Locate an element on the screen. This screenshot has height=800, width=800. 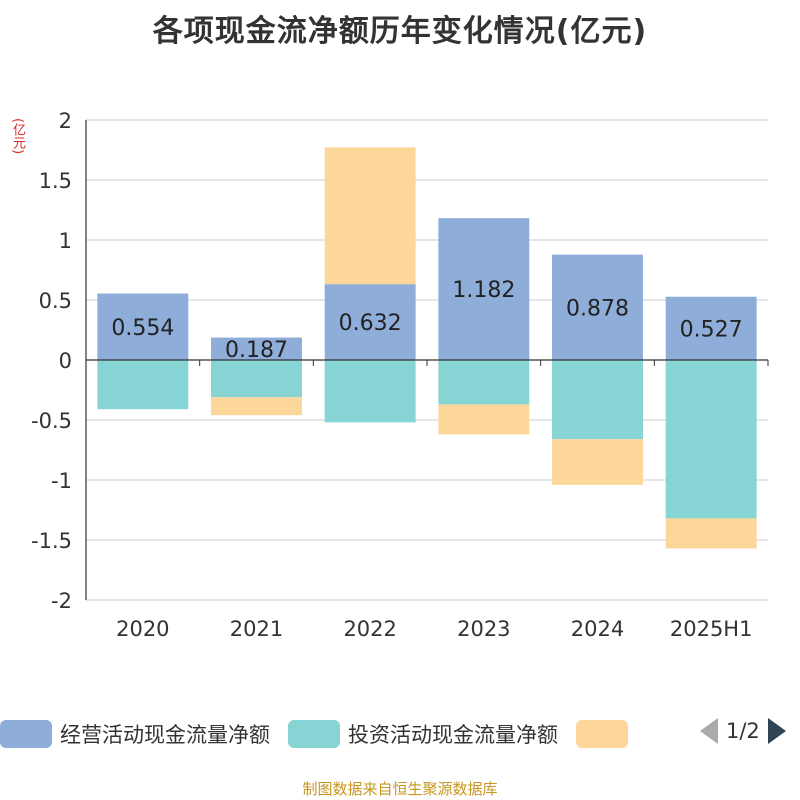
x-tick-label: 2023 is located at coordinates (483, 629).